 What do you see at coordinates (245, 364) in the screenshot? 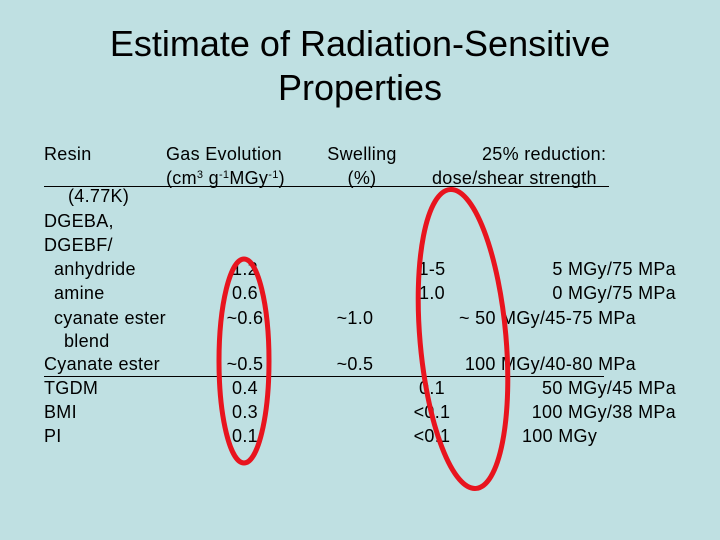
I see `gas-cyanate: ~0.5` at bounding box center [245, 364].